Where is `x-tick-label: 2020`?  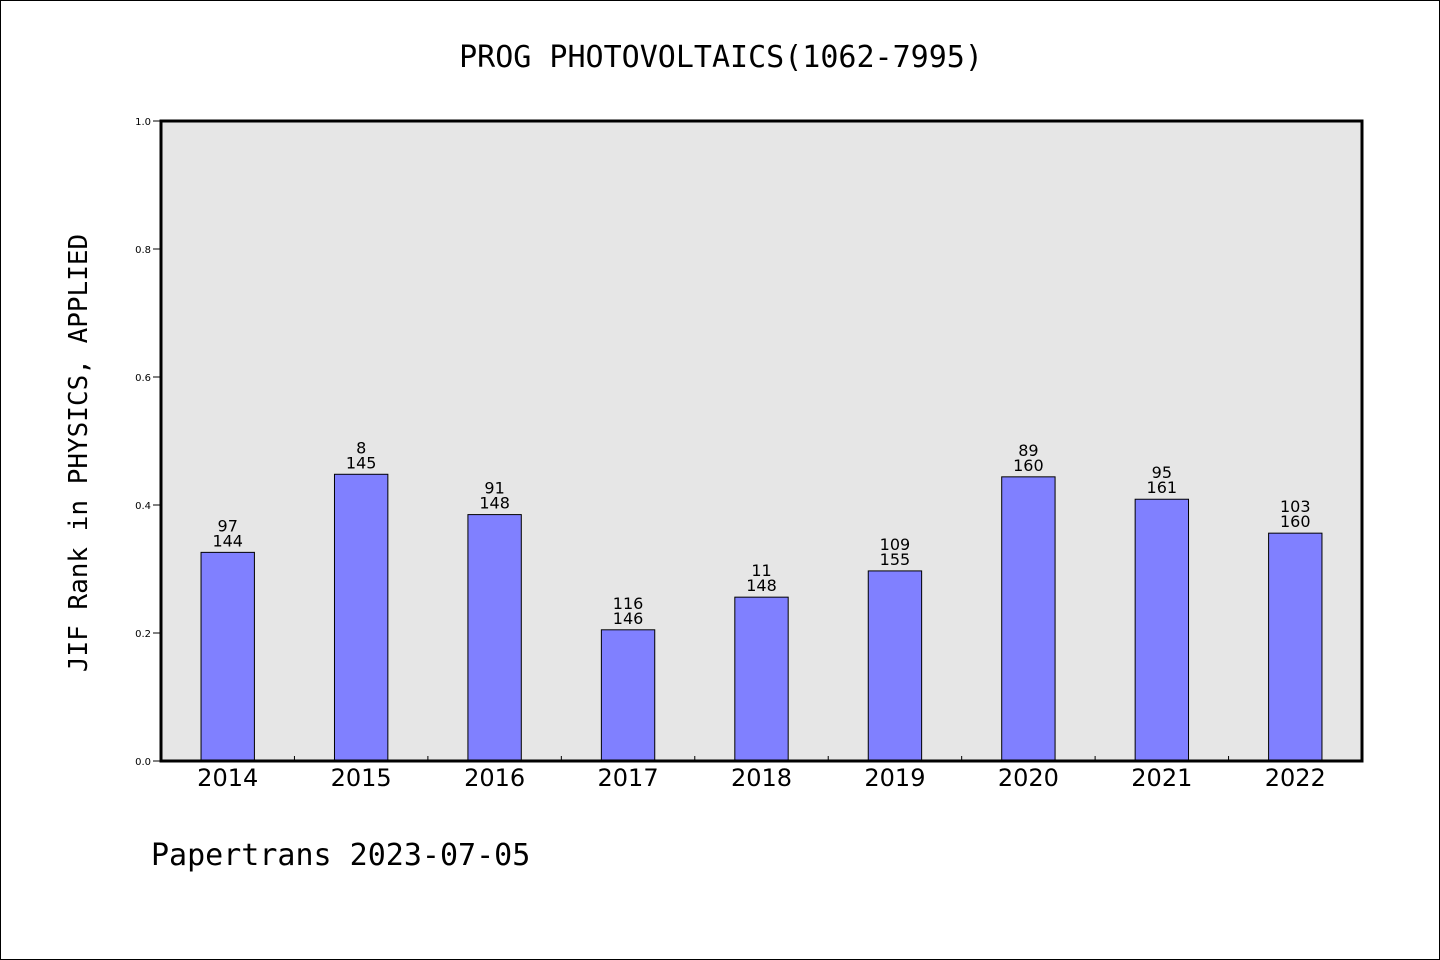
x-tick-label: 2020 is located at coordinates (1028, 778).